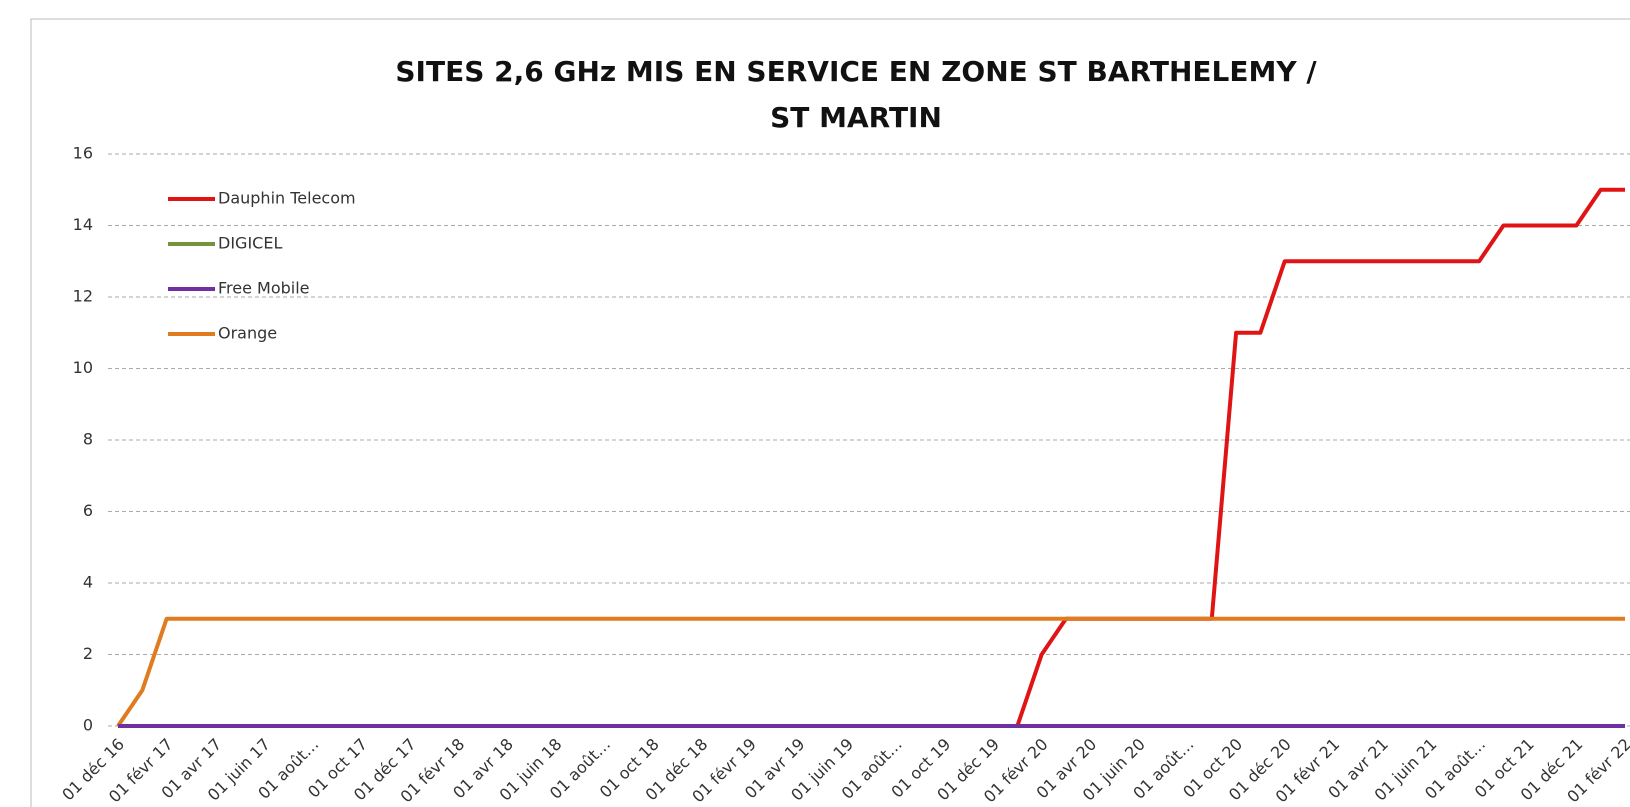  What do you see at coordinates (247, 333) in the screenshot?
I see `legend-label: Orange` at bounding box center [247, 333].